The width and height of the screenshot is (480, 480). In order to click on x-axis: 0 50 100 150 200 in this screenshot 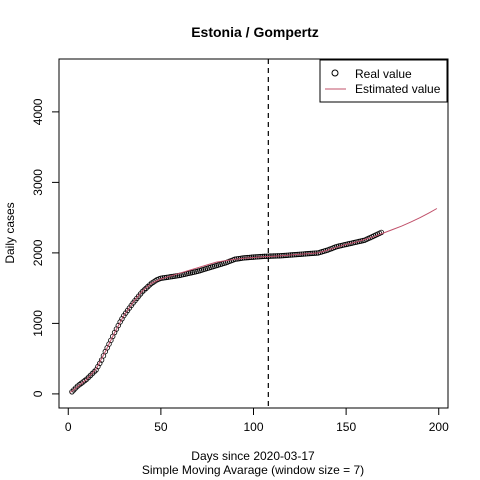, I will do `click(257, 421)`.